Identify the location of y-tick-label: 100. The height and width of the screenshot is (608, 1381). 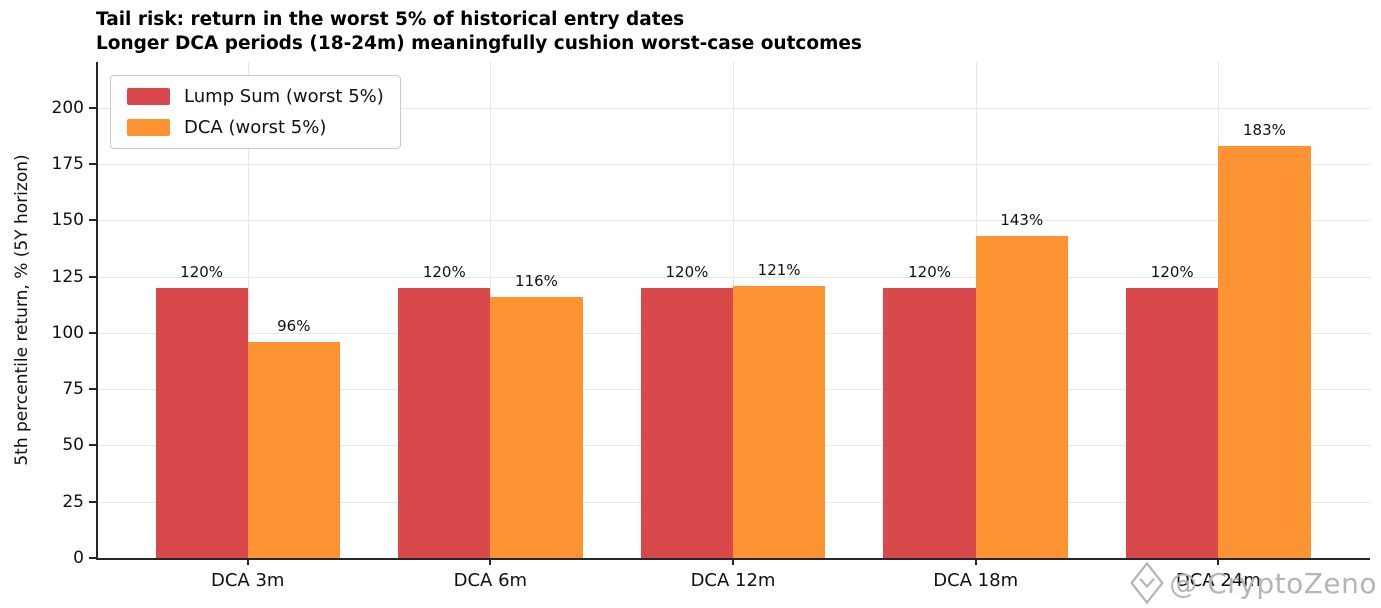
(67, 332).